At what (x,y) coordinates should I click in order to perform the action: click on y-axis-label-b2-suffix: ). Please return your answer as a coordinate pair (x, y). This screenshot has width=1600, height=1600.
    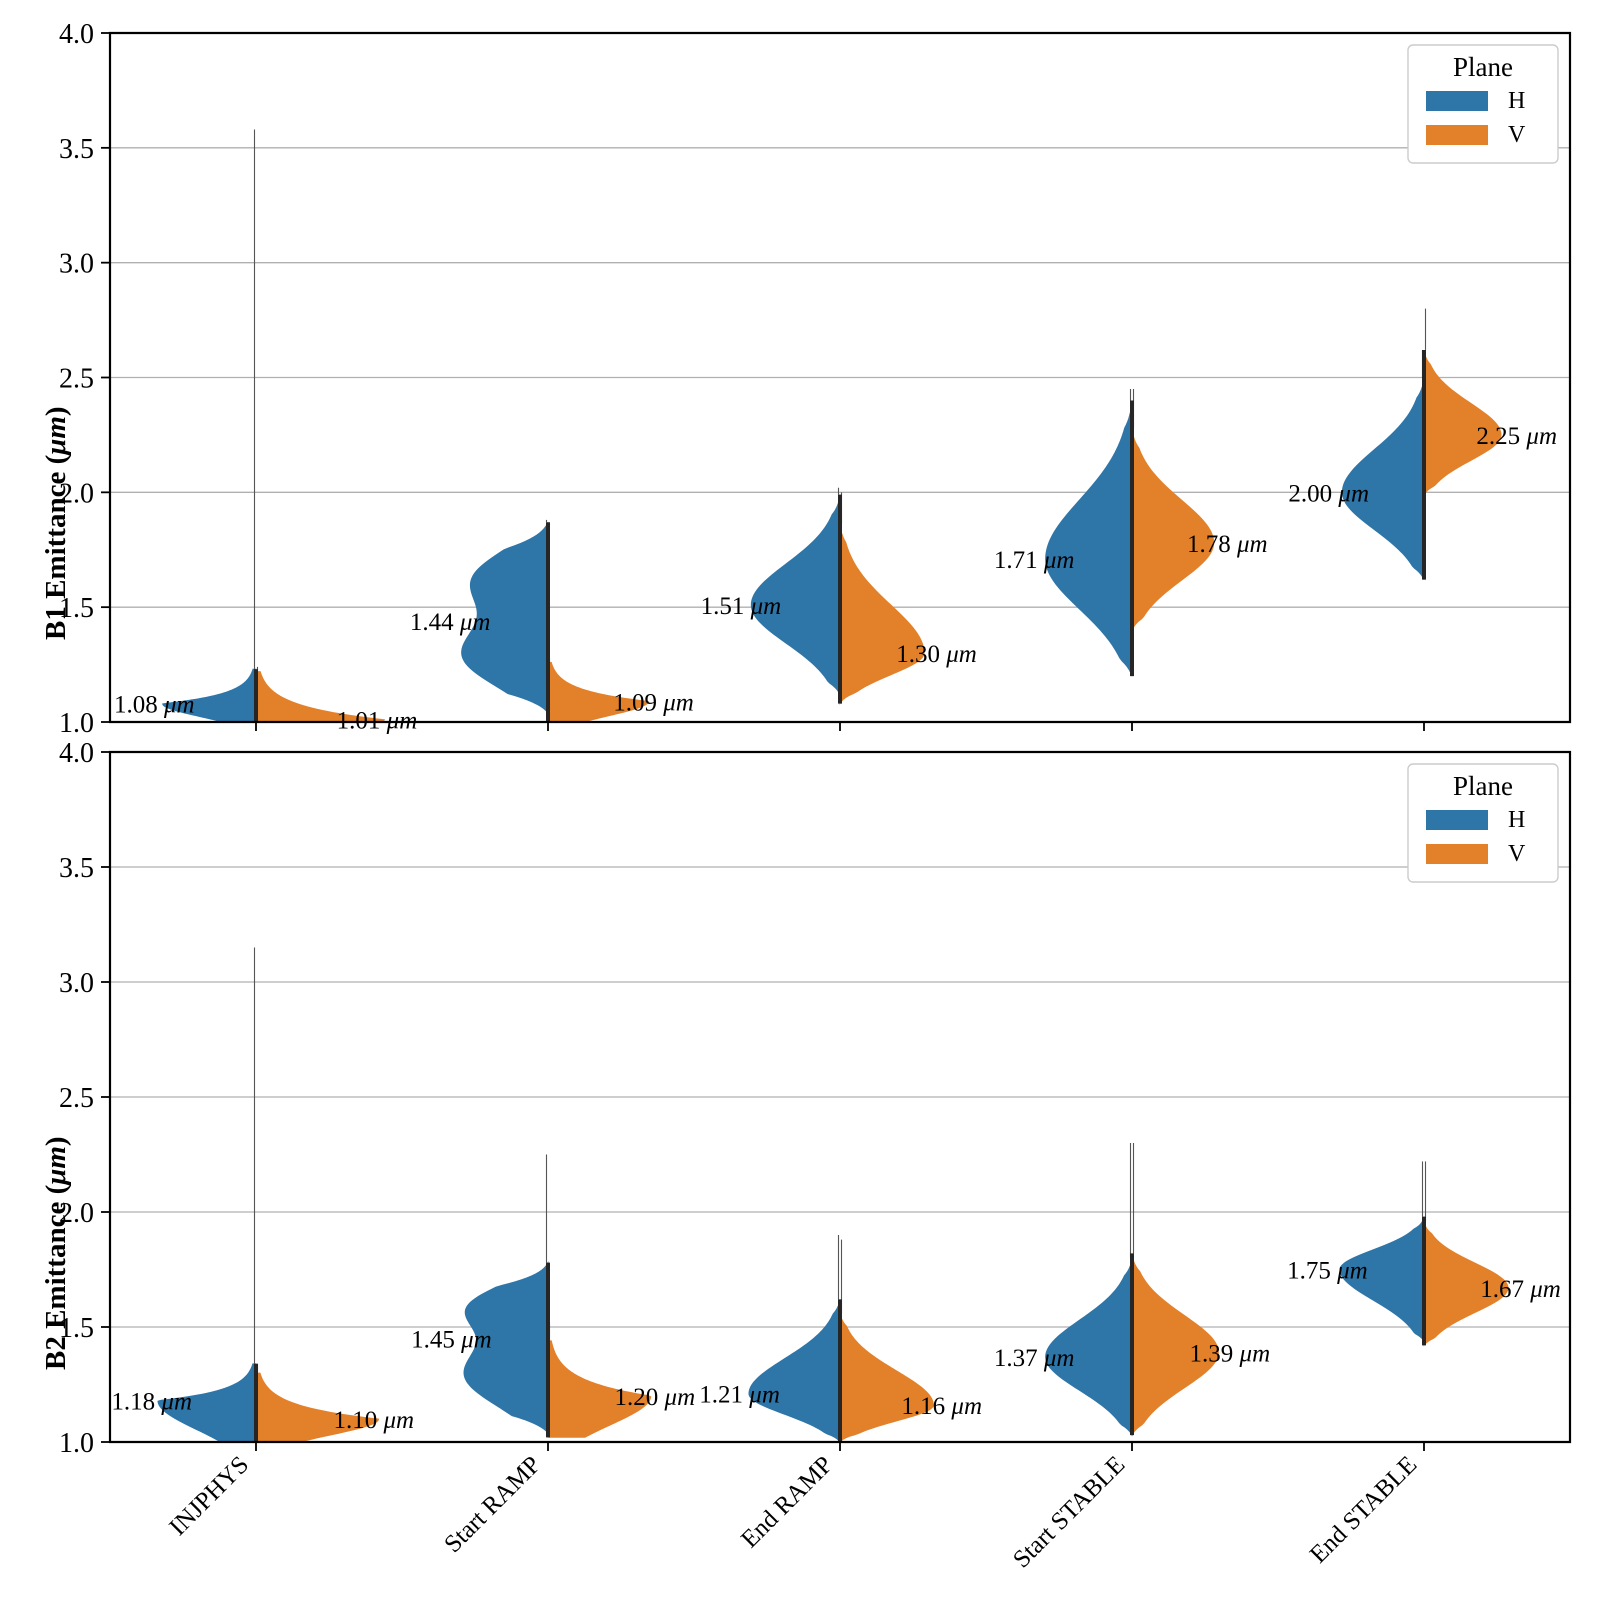
    Looking at the image, I should click on (56, 1141).